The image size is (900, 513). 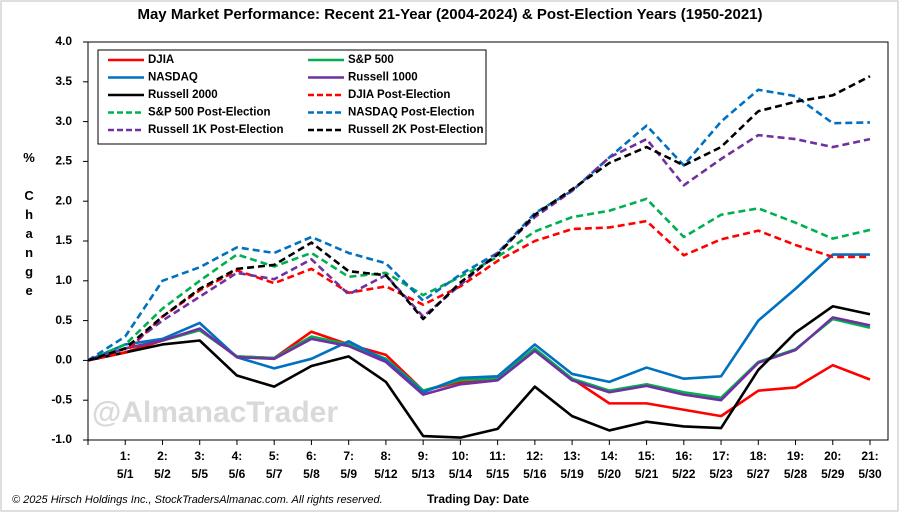 I want to click on x-tick-label: 6:, so click(x=311, y=456).